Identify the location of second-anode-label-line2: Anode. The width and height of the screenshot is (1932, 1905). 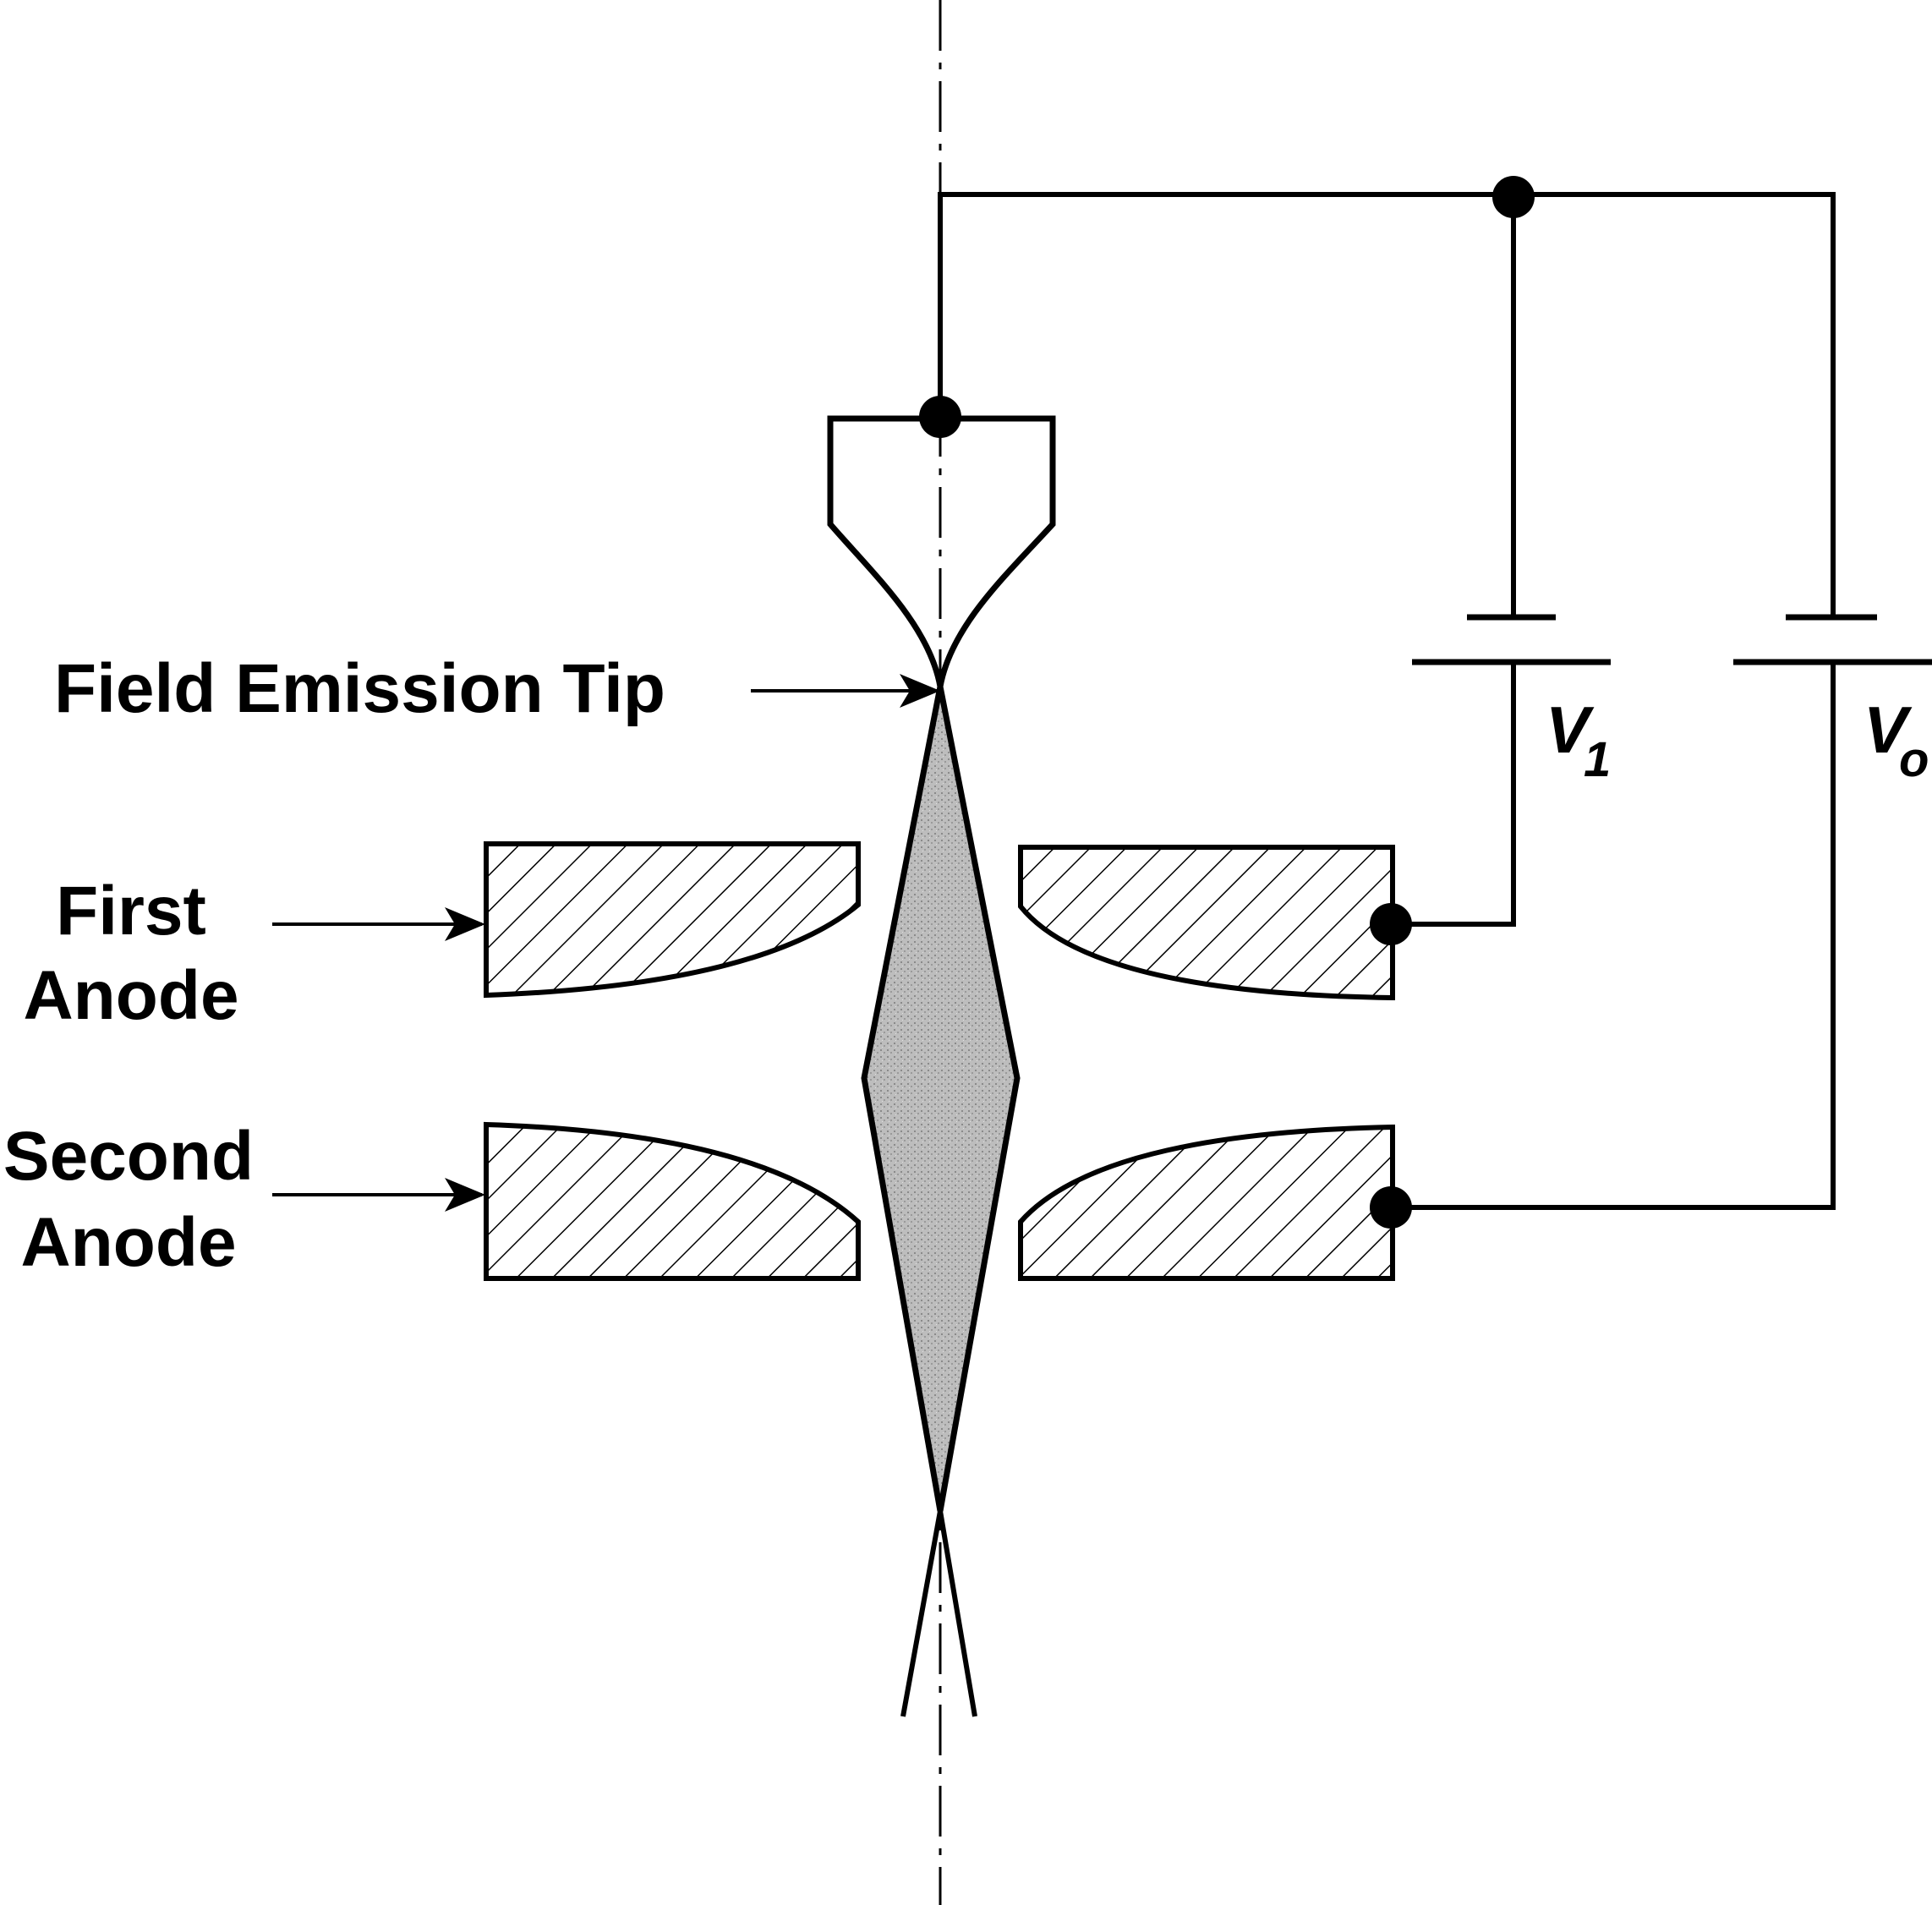
(128, 1242).